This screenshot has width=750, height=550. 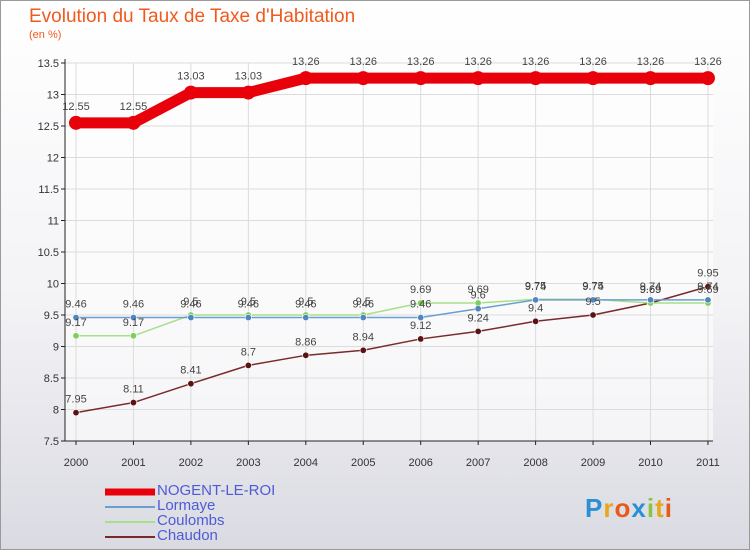 I want to click on legend-item-lormaye: Lormaye, so click(x=235, y=506).